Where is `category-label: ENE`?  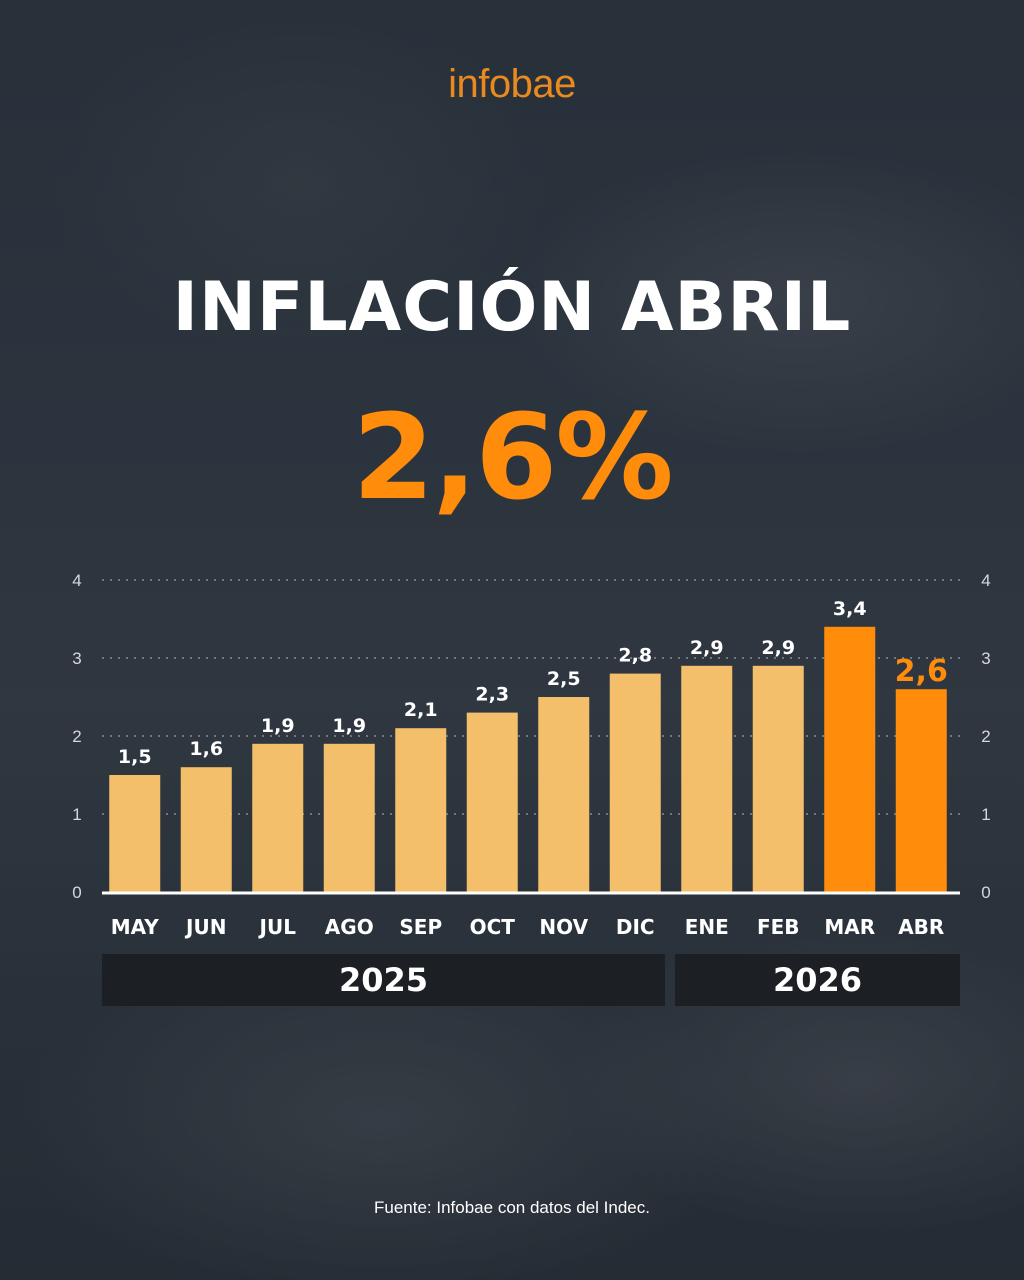
category-label: ENE is located at coordinates (707, 927).